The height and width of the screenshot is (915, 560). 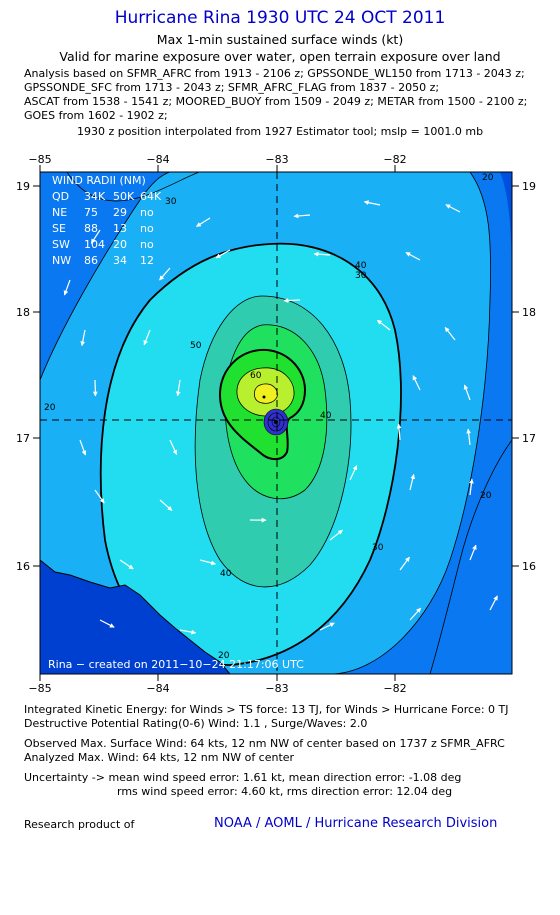 What do you see at coordinates (23, 186) in the screenshot?
I see `lat-label-left: 19` at bounding box center [23, 186].